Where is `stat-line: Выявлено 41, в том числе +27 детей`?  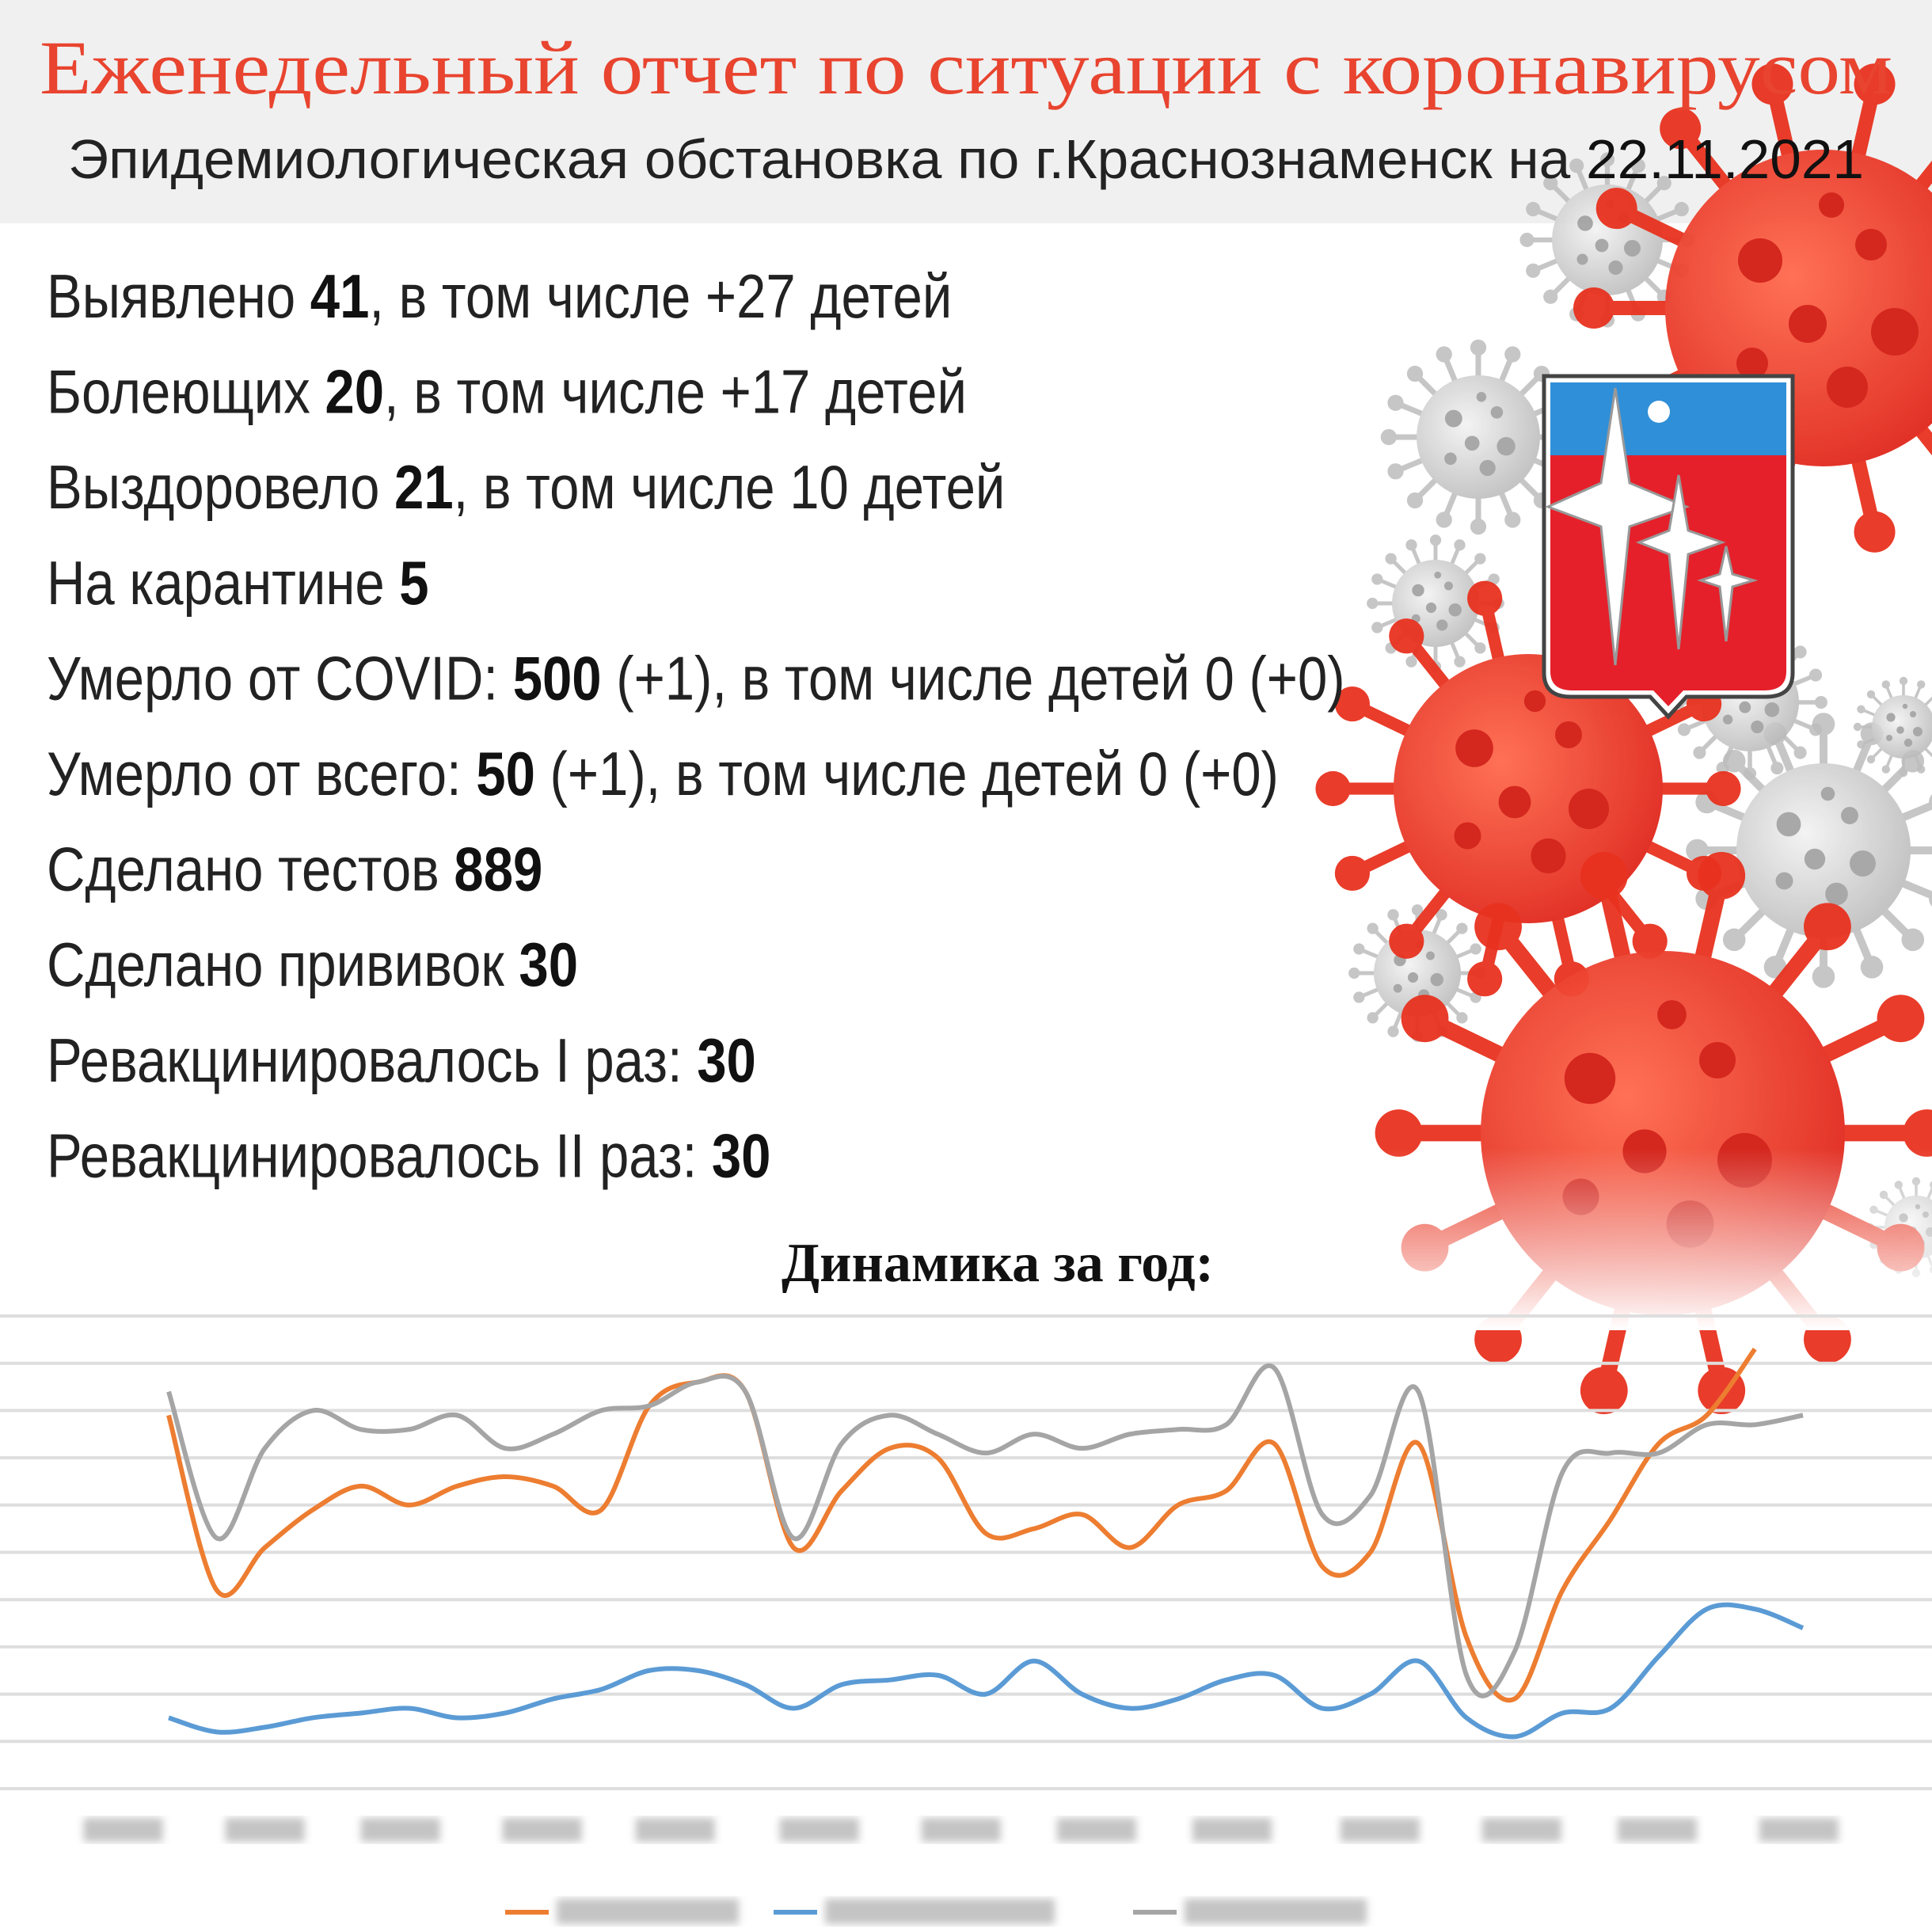
stat-line: Выявлено 41, в том числе +27 детей is located at coordinates (500, 296).